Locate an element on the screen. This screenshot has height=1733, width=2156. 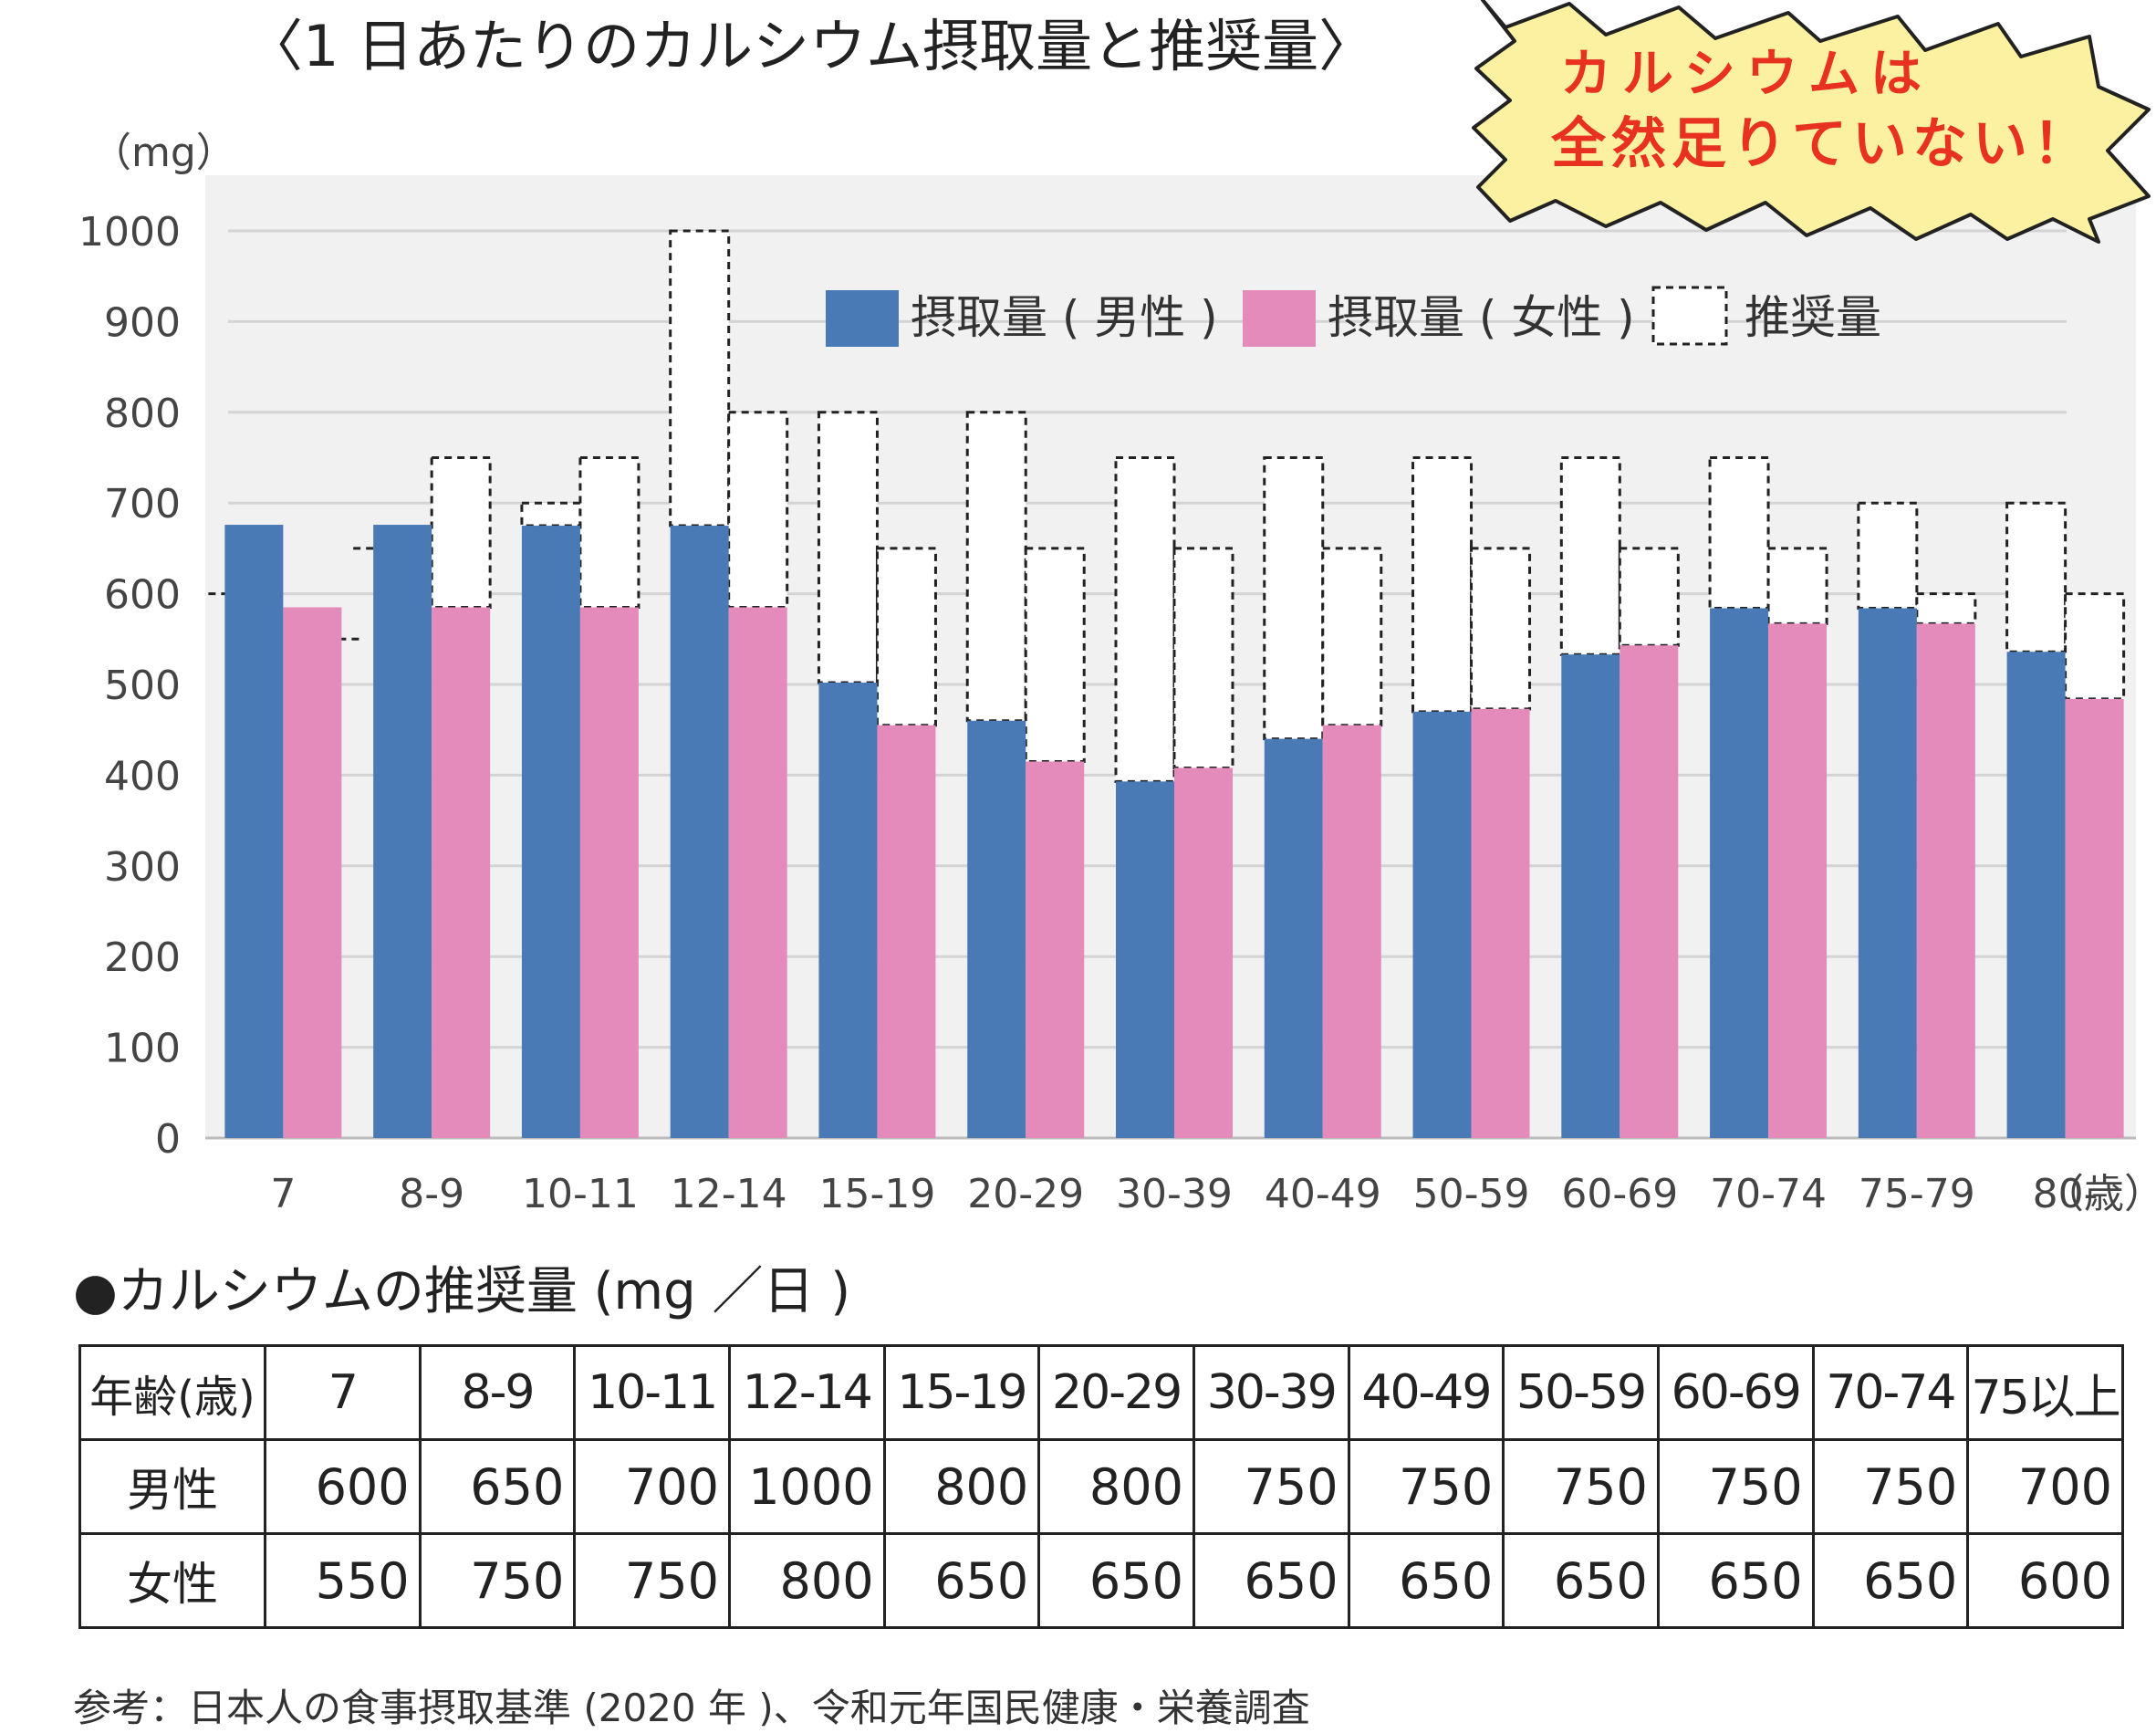
table-title: ●カルシウムの推奨量 (mg ／日 ) is located at coordinates (462, 1291).